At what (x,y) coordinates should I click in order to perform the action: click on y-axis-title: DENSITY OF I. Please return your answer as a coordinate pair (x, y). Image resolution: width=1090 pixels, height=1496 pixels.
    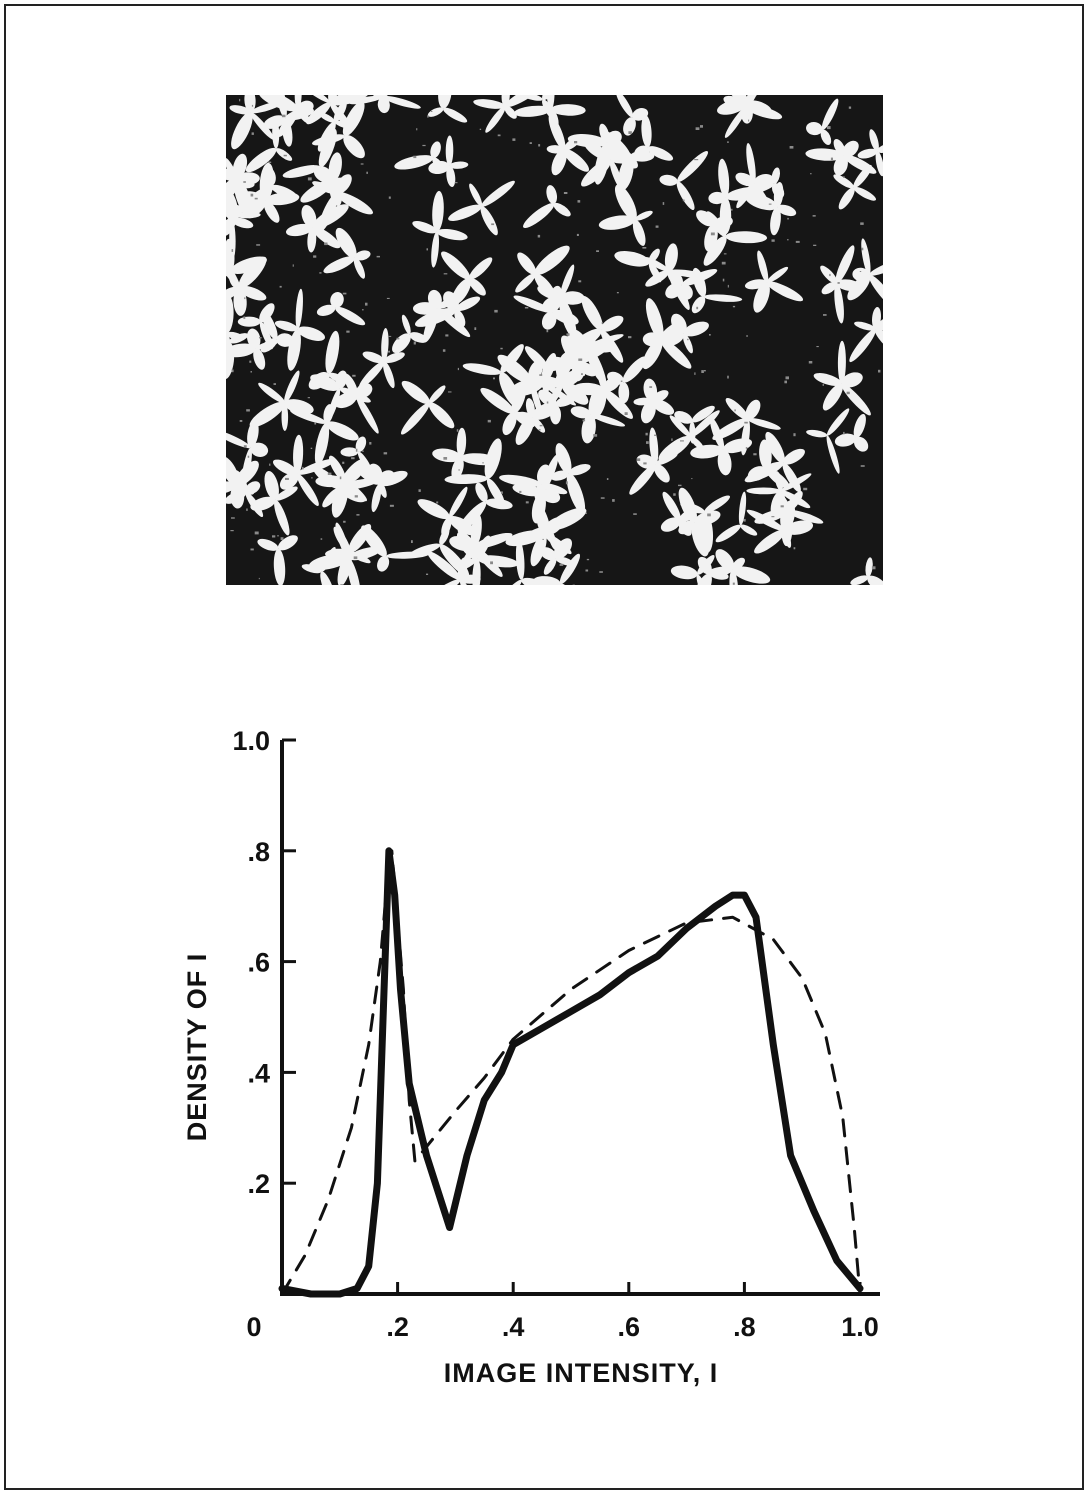
    Looking at the image, I should click on (197, 1047).